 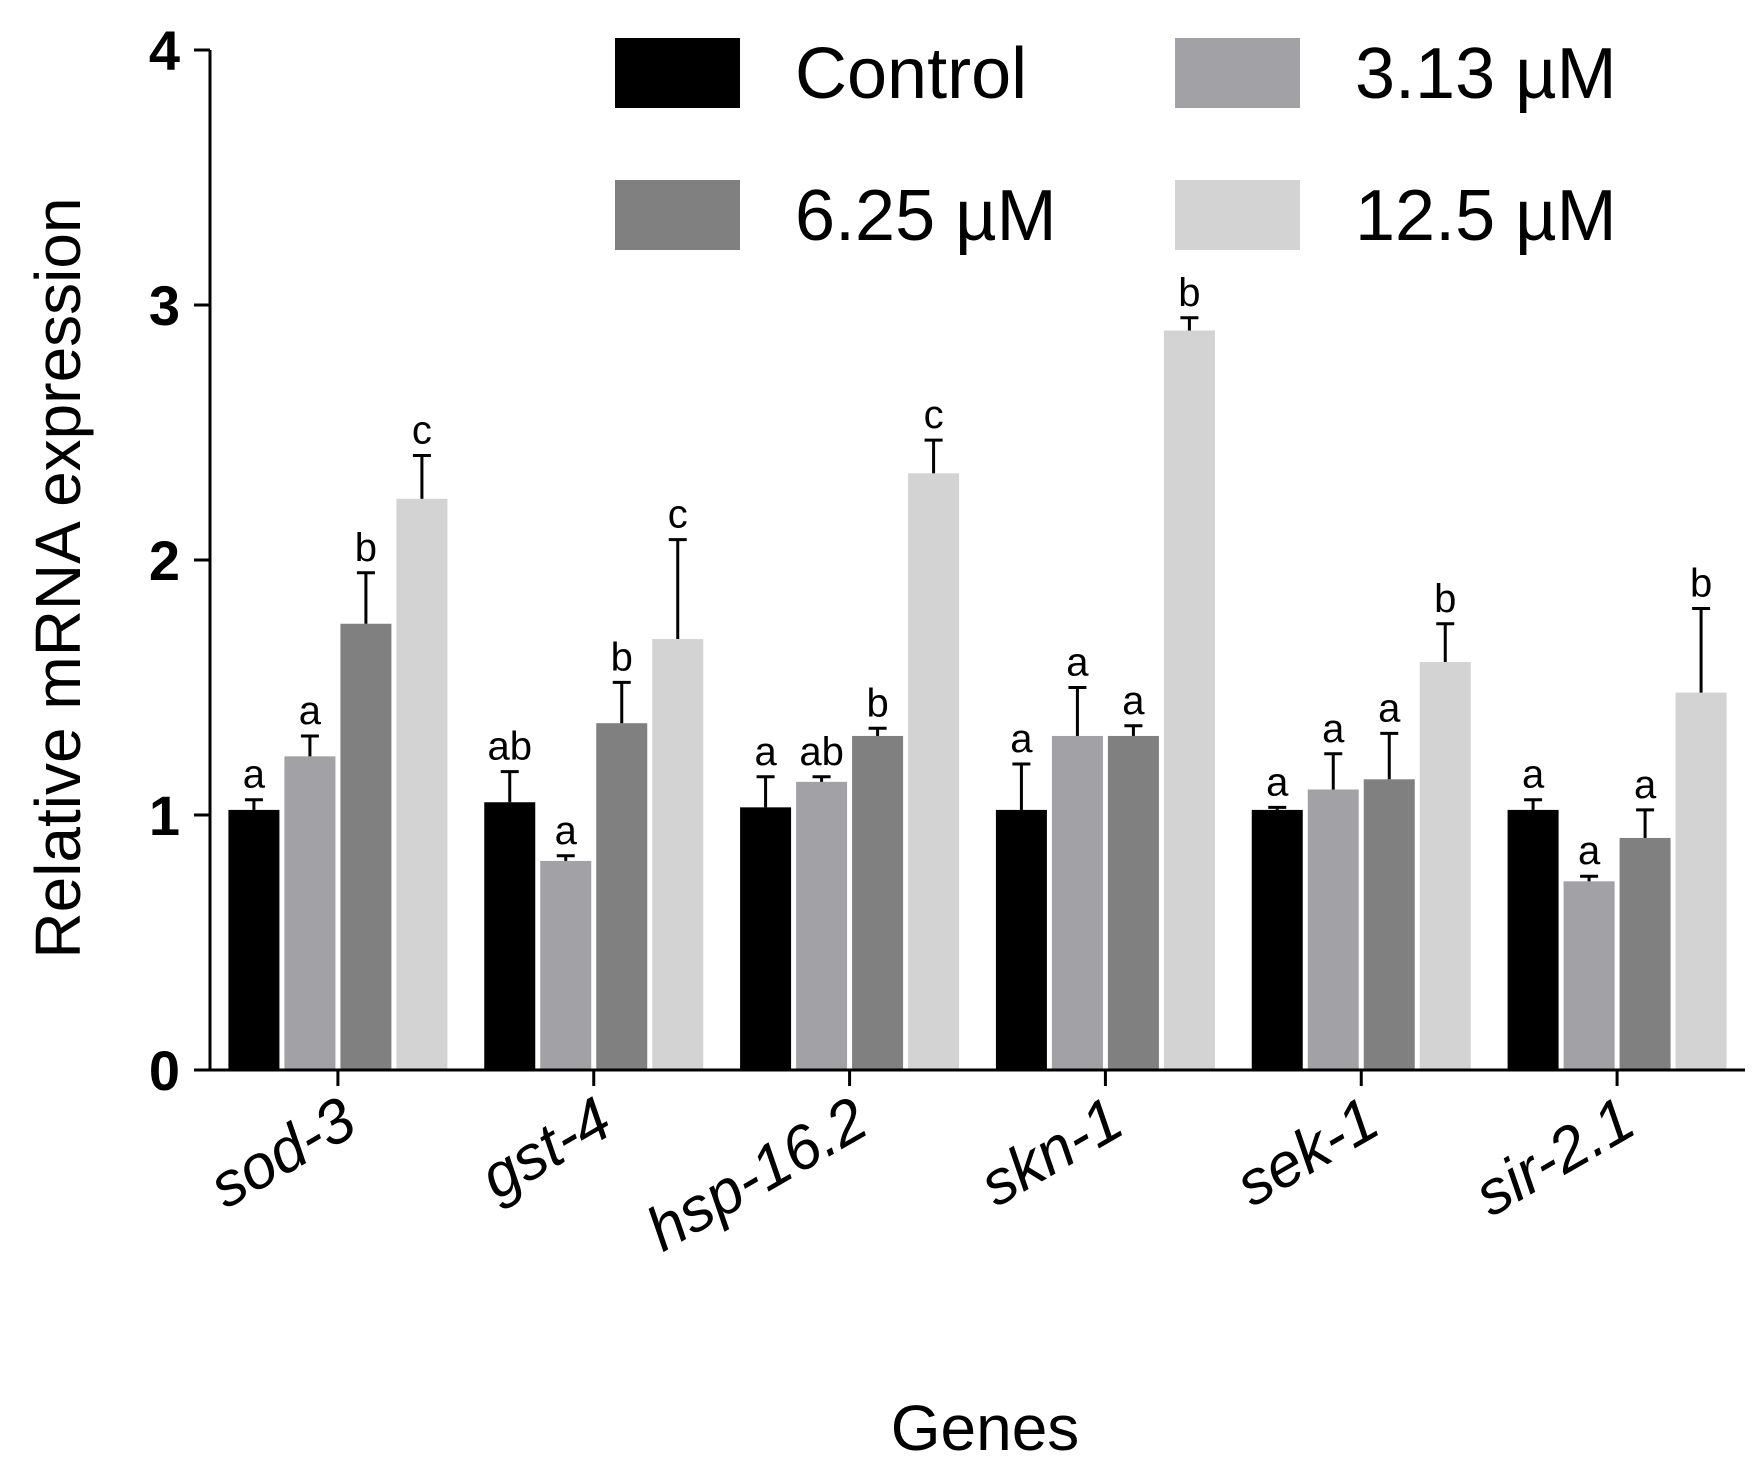 I want to click on x-tick-label: sod-3, so click(x=282, y=1152).